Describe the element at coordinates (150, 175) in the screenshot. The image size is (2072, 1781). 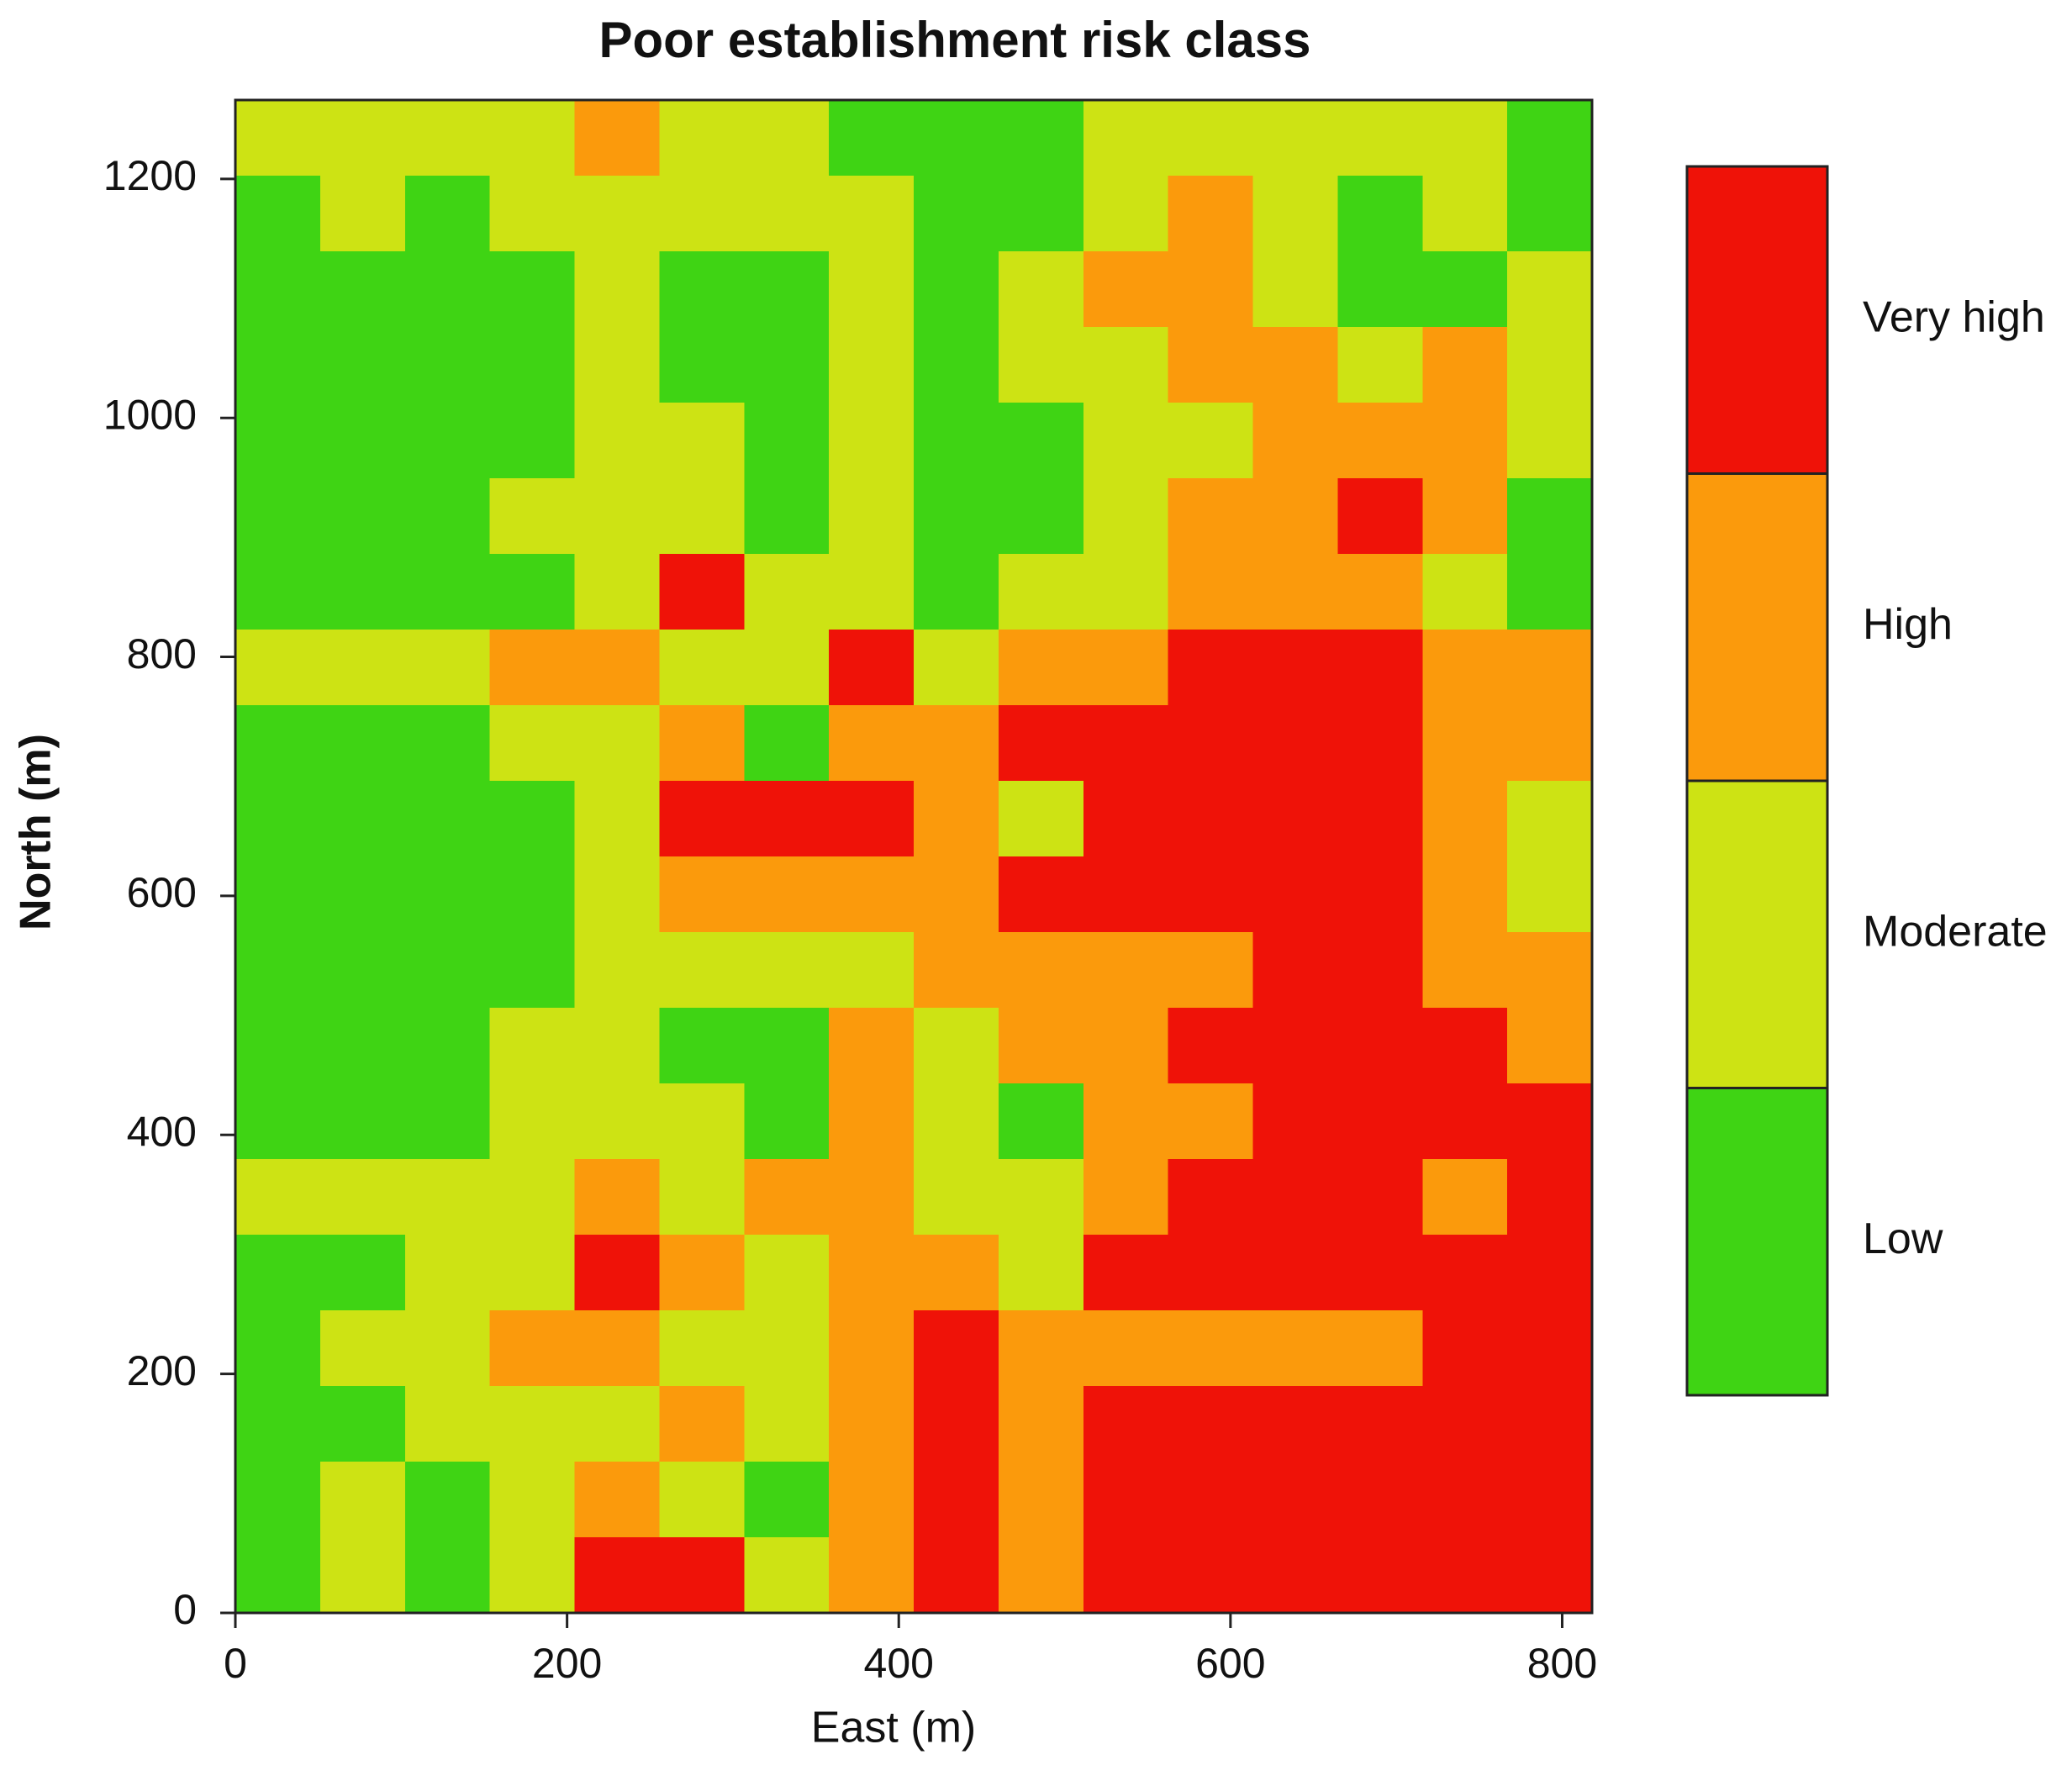
I see `y-tick-label: 1200` at that location.